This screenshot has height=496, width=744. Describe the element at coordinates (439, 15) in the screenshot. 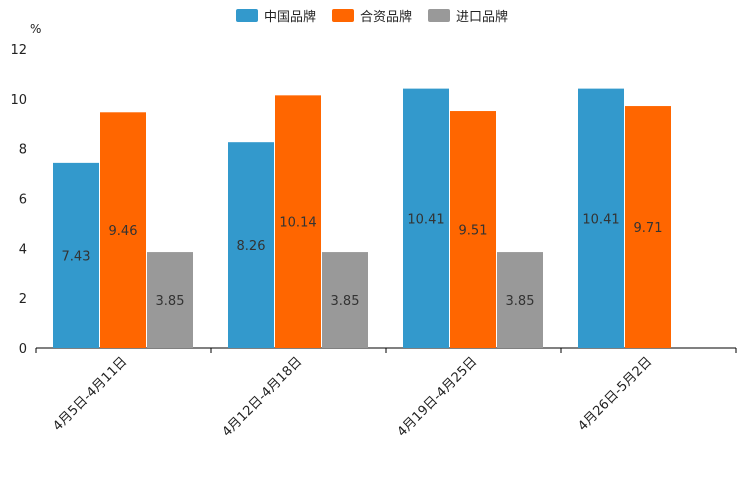

I see `legend-swatch-import-brand` at that location.